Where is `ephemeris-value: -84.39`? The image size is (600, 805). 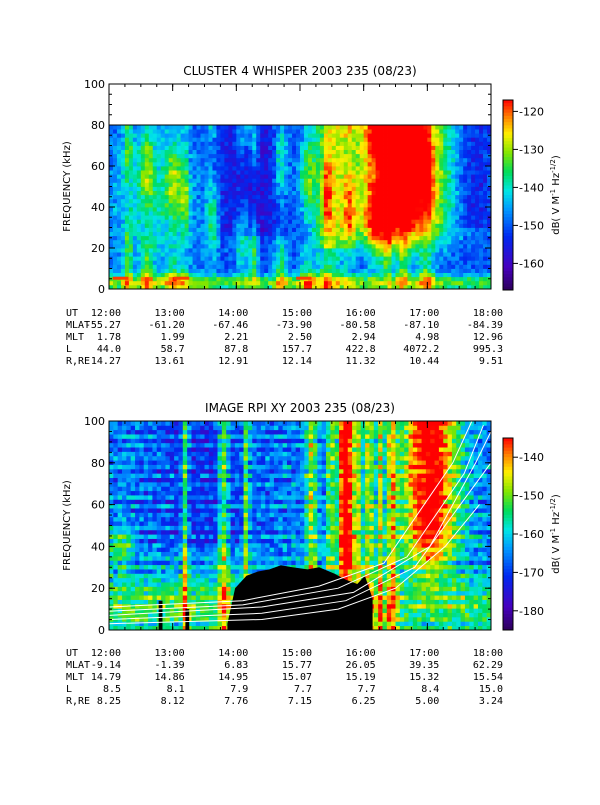 ephemeris-value: -84.39 is located at coordinates (485, 325).